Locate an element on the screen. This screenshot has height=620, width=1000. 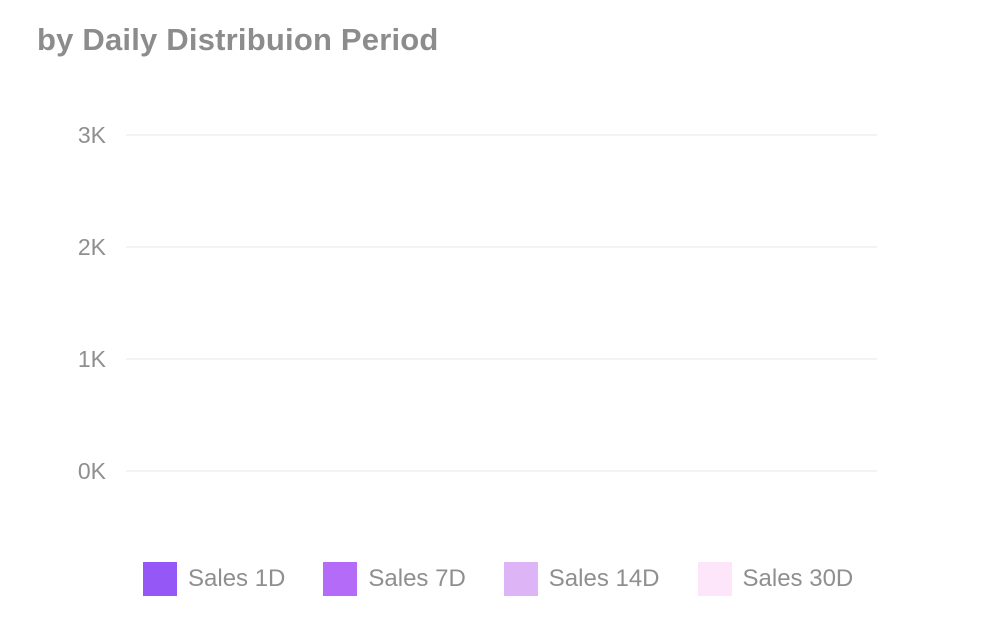
legend-item: Sales 30D is located at coordinates (775, 579).